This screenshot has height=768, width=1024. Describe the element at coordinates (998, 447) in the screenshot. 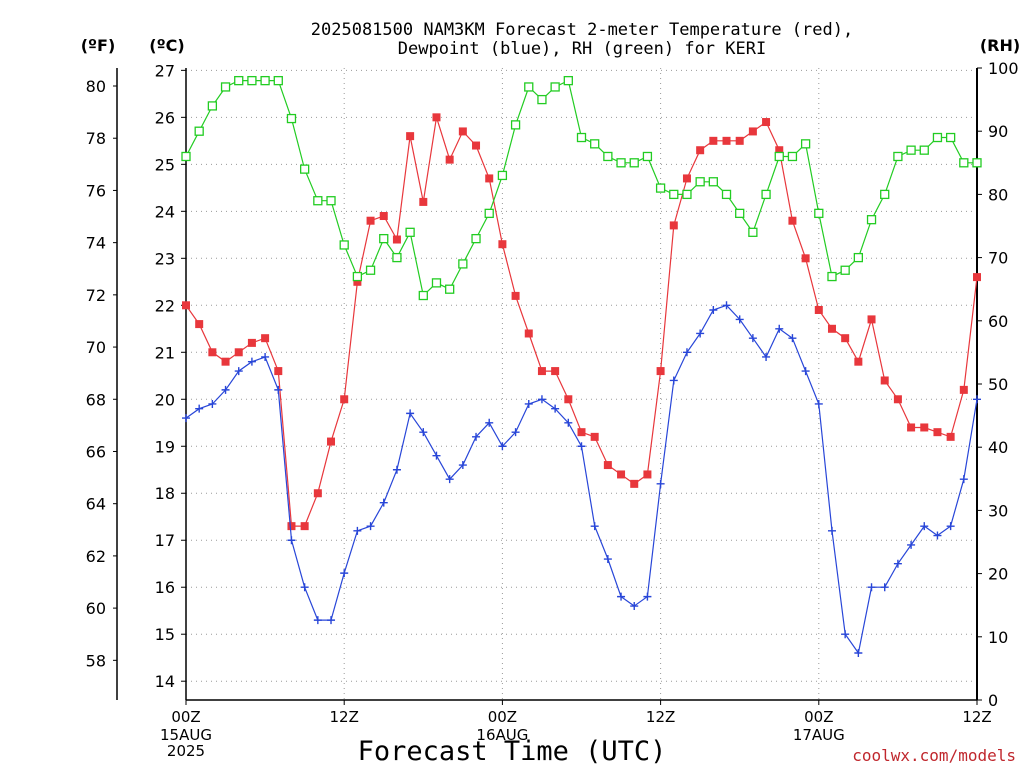

I see `rh-tick-label: 40` at that location.